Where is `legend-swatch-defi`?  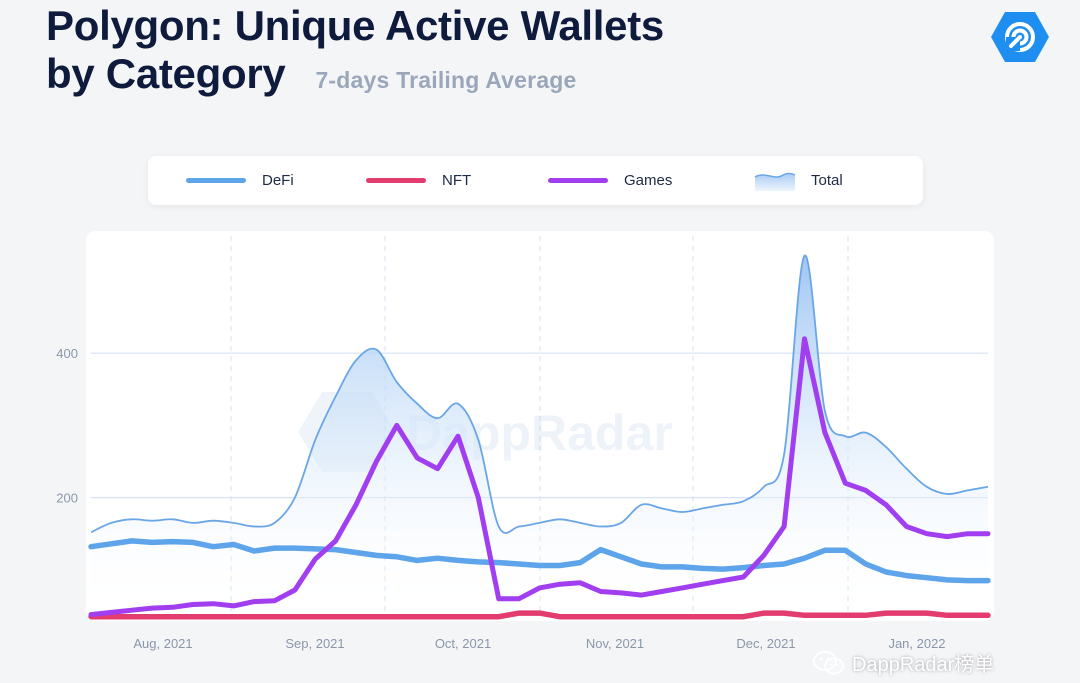 legend-swatch-defi is located at coordinates (216, 180).